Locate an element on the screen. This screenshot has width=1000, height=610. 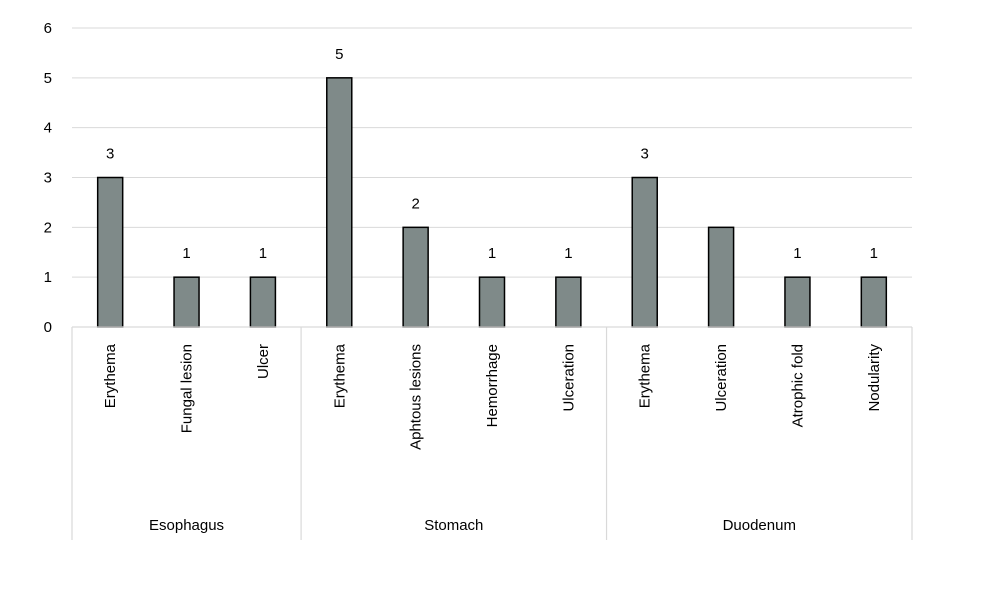
y-axis-tick-labels: 0 1 2 3 4 5 6 is located at coordinates (48, 178).